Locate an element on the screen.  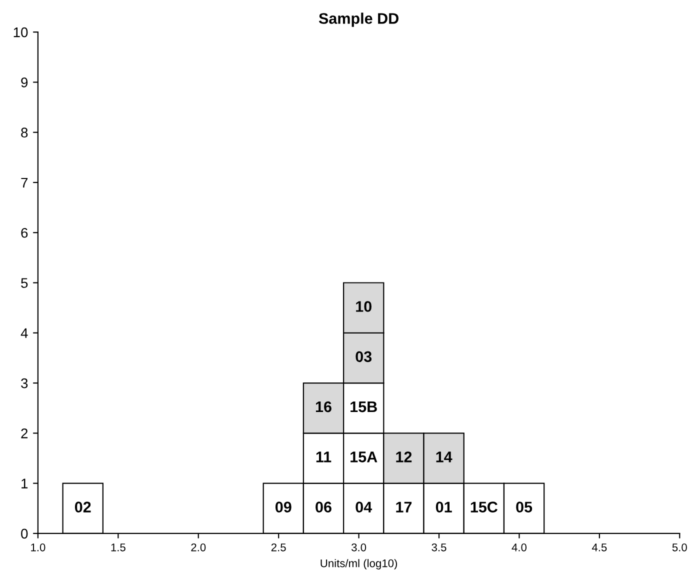
annotation: 06 is located at coordinates (324, 507).